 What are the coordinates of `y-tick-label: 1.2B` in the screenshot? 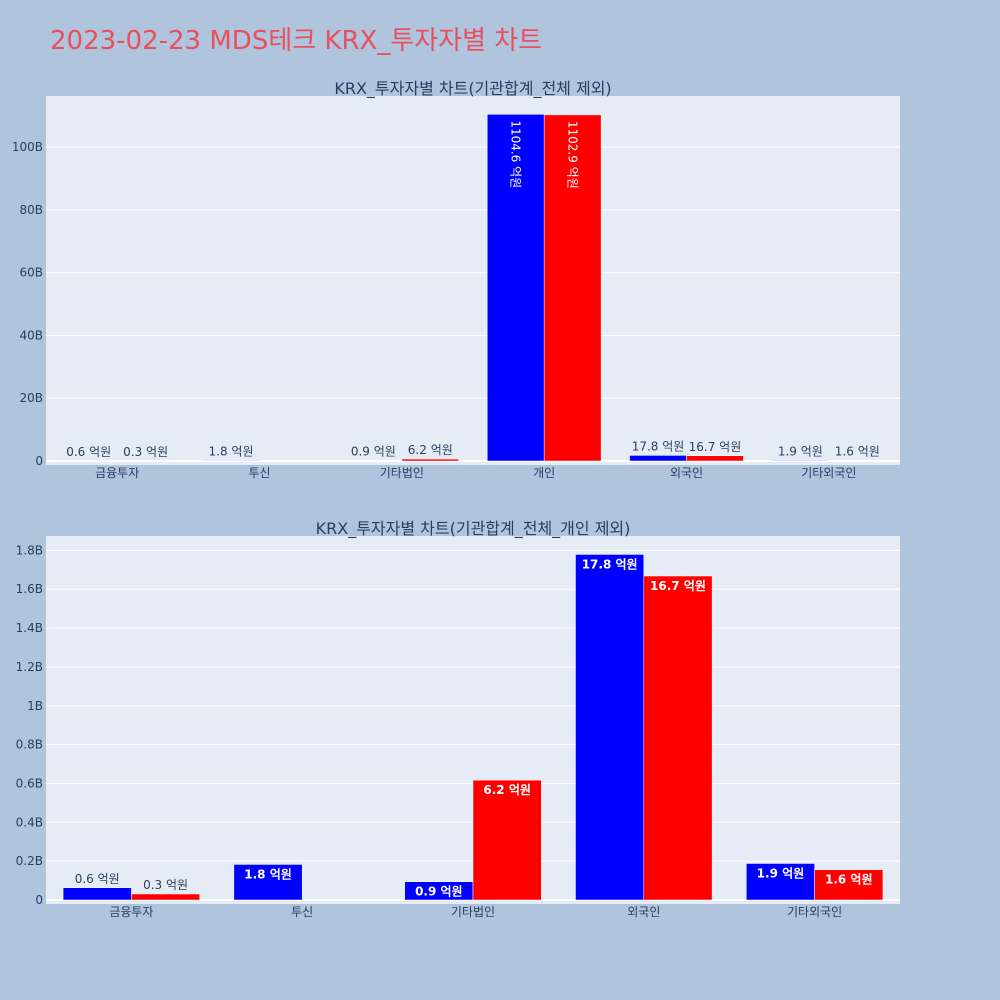 It's located at (29, 667).